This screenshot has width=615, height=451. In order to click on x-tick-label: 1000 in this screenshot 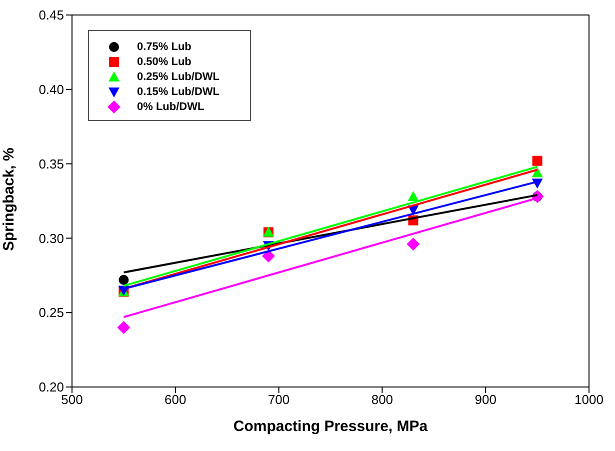, I will do `click(589, 400)`.